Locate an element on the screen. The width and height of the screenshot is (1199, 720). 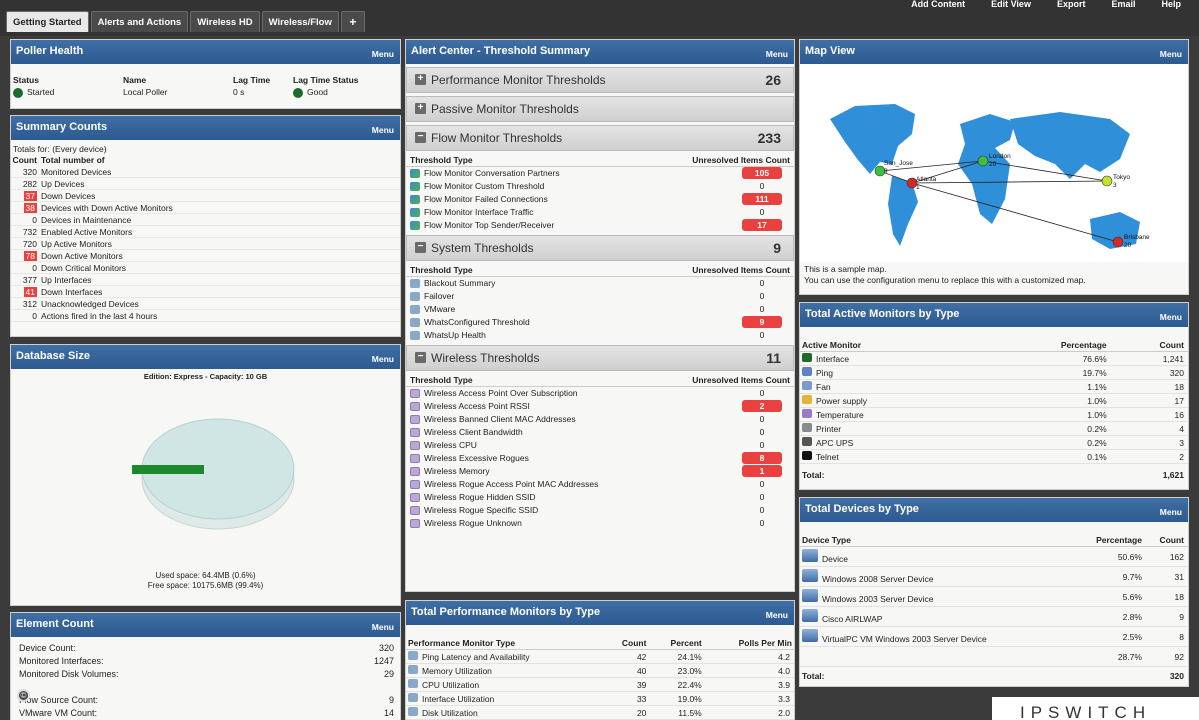
table-row: Windows 2003 Server Device 5.6% 18 is located at coordinates (994, 596).